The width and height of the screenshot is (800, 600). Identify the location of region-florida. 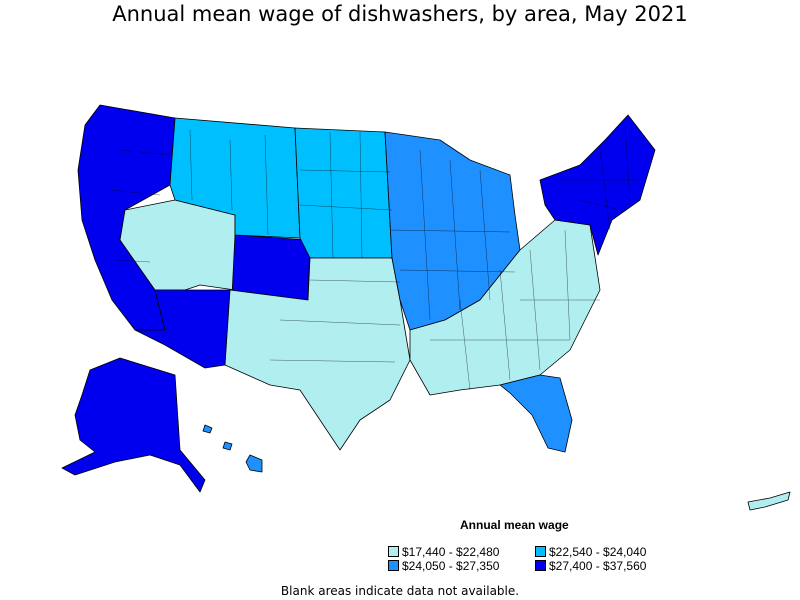
(536, 413).